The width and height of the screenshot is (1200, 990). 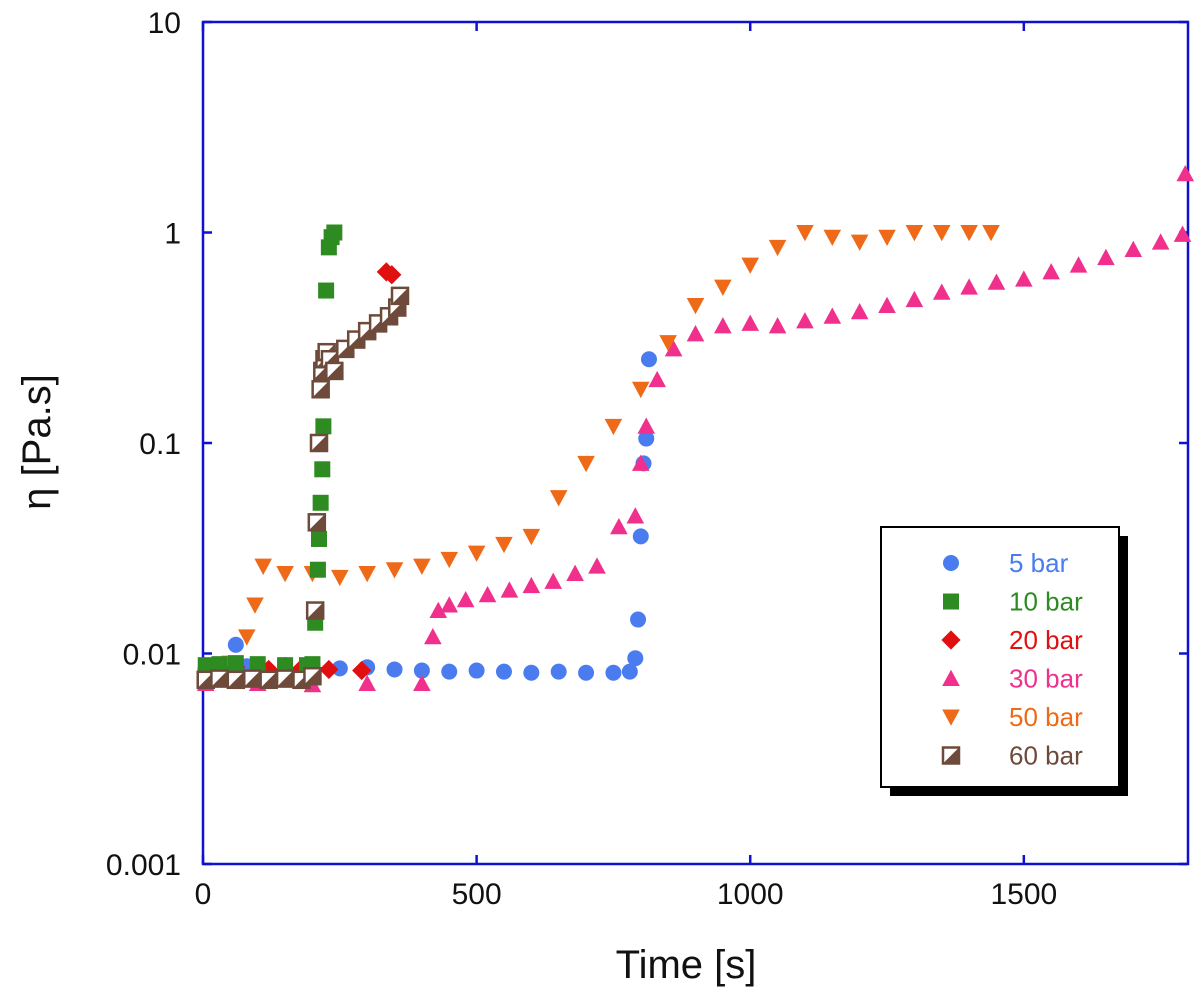 I want to click on y-tick-label: 10, so click(x=164, y=23).